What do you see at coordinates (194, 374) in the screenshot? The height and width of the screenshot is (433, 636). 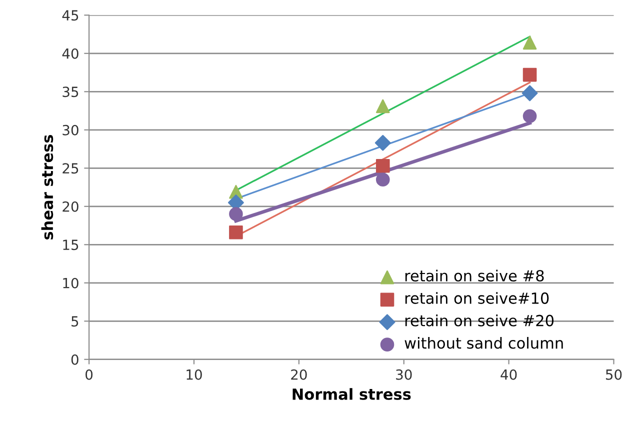 I see `x-tick-label: 10` at bounding box center [194, 374].